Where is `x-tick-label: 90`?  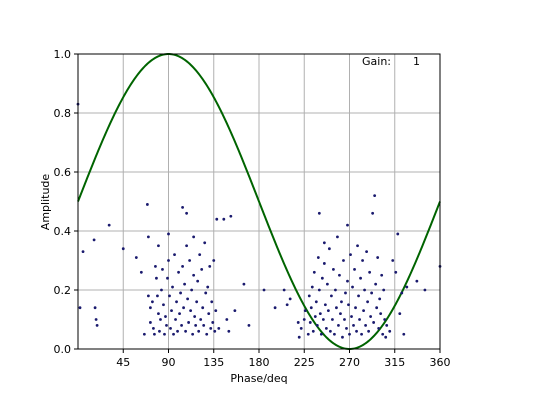 x-tick-label: 90 is located at coordinates (169, 362).